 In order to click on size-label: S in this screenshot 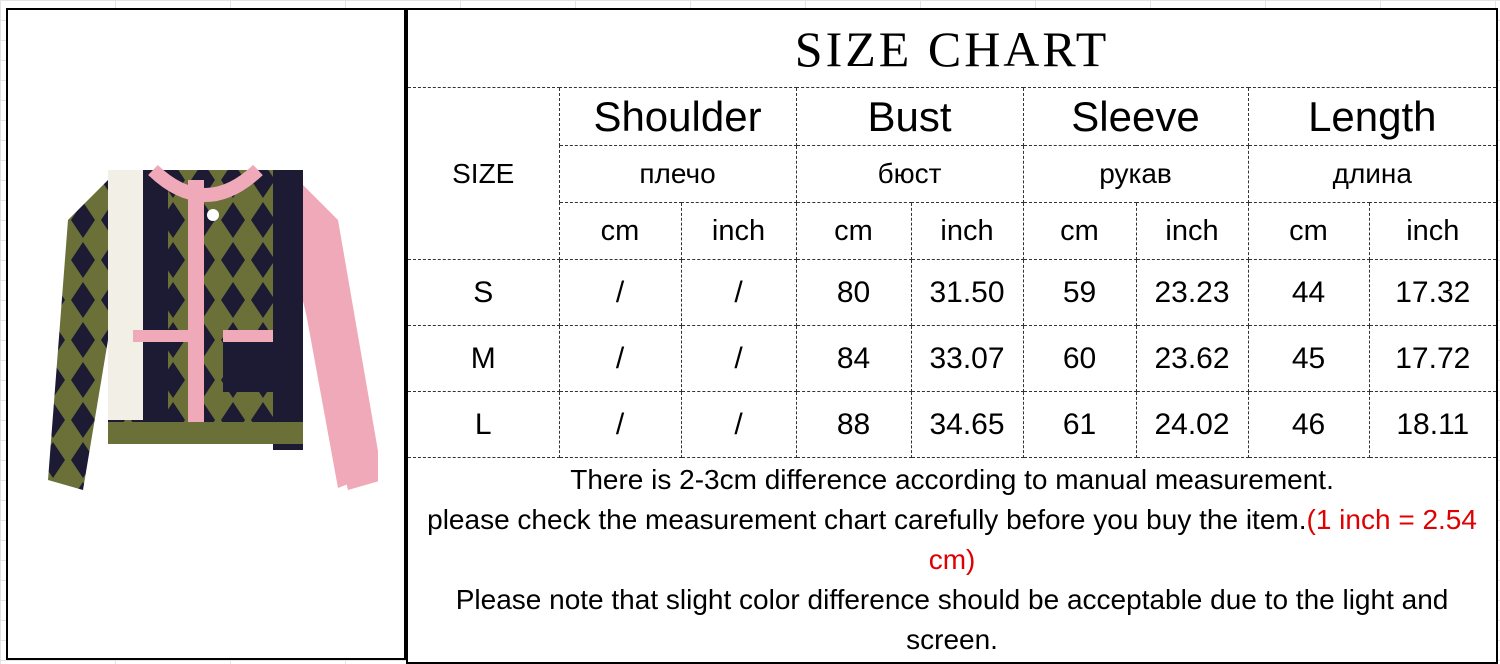, I will do `click(483, 292)`.